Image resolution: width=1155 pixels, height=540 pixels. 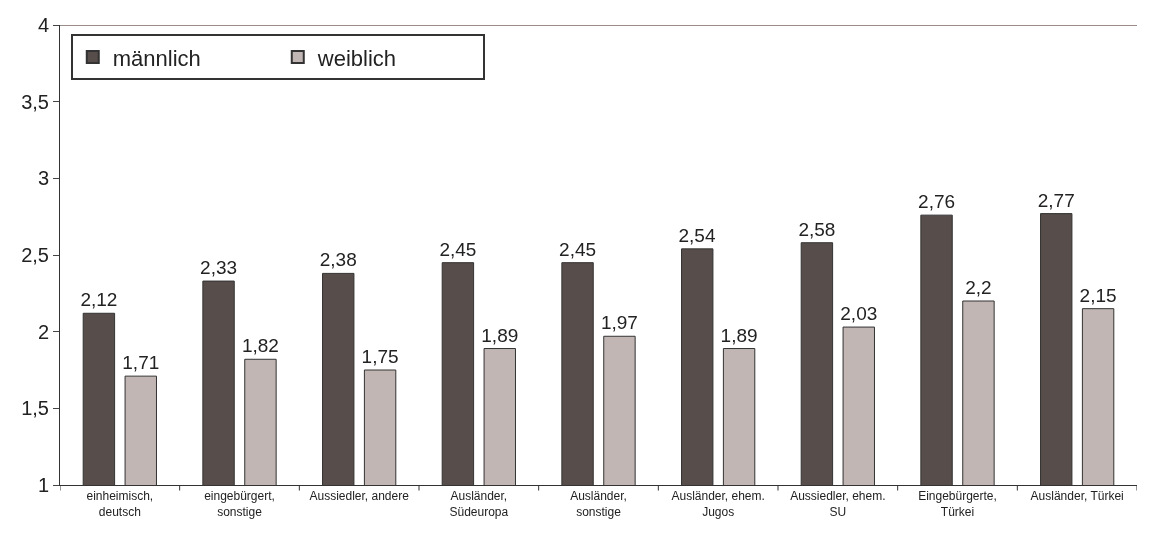 What do you see at coordinates (35, 101) in the screenshot?
I see `y-tick-label: 3,5` at bounding box center [35, 101].